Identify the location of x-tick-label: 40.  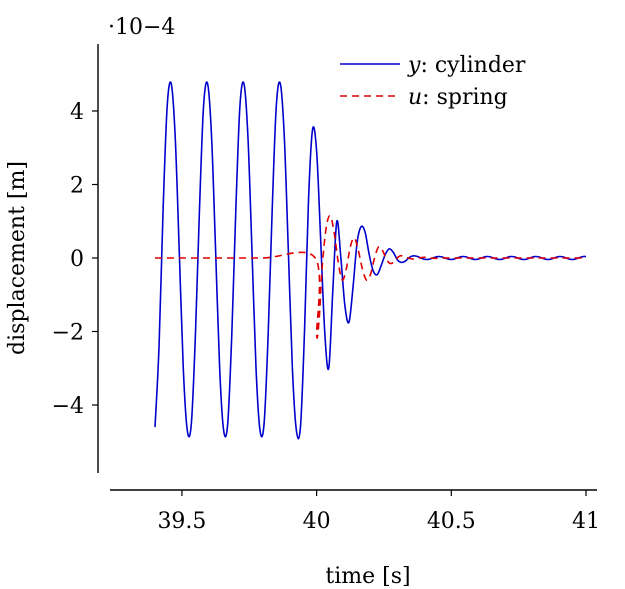
(317, 521).